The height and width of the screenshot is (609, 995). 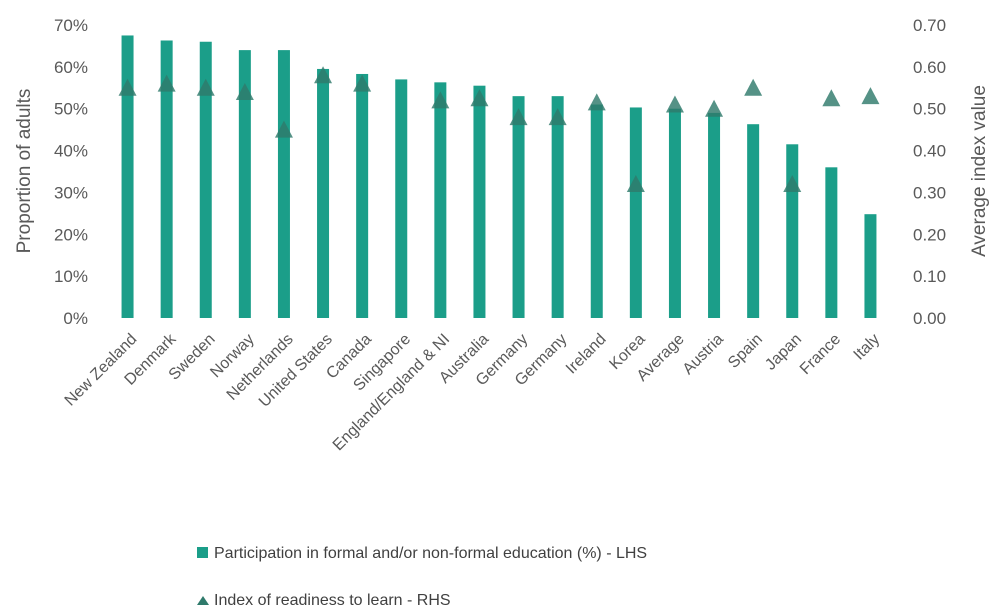 I want to click on y-tick-right: 0.20, so click(x=929, y=234).